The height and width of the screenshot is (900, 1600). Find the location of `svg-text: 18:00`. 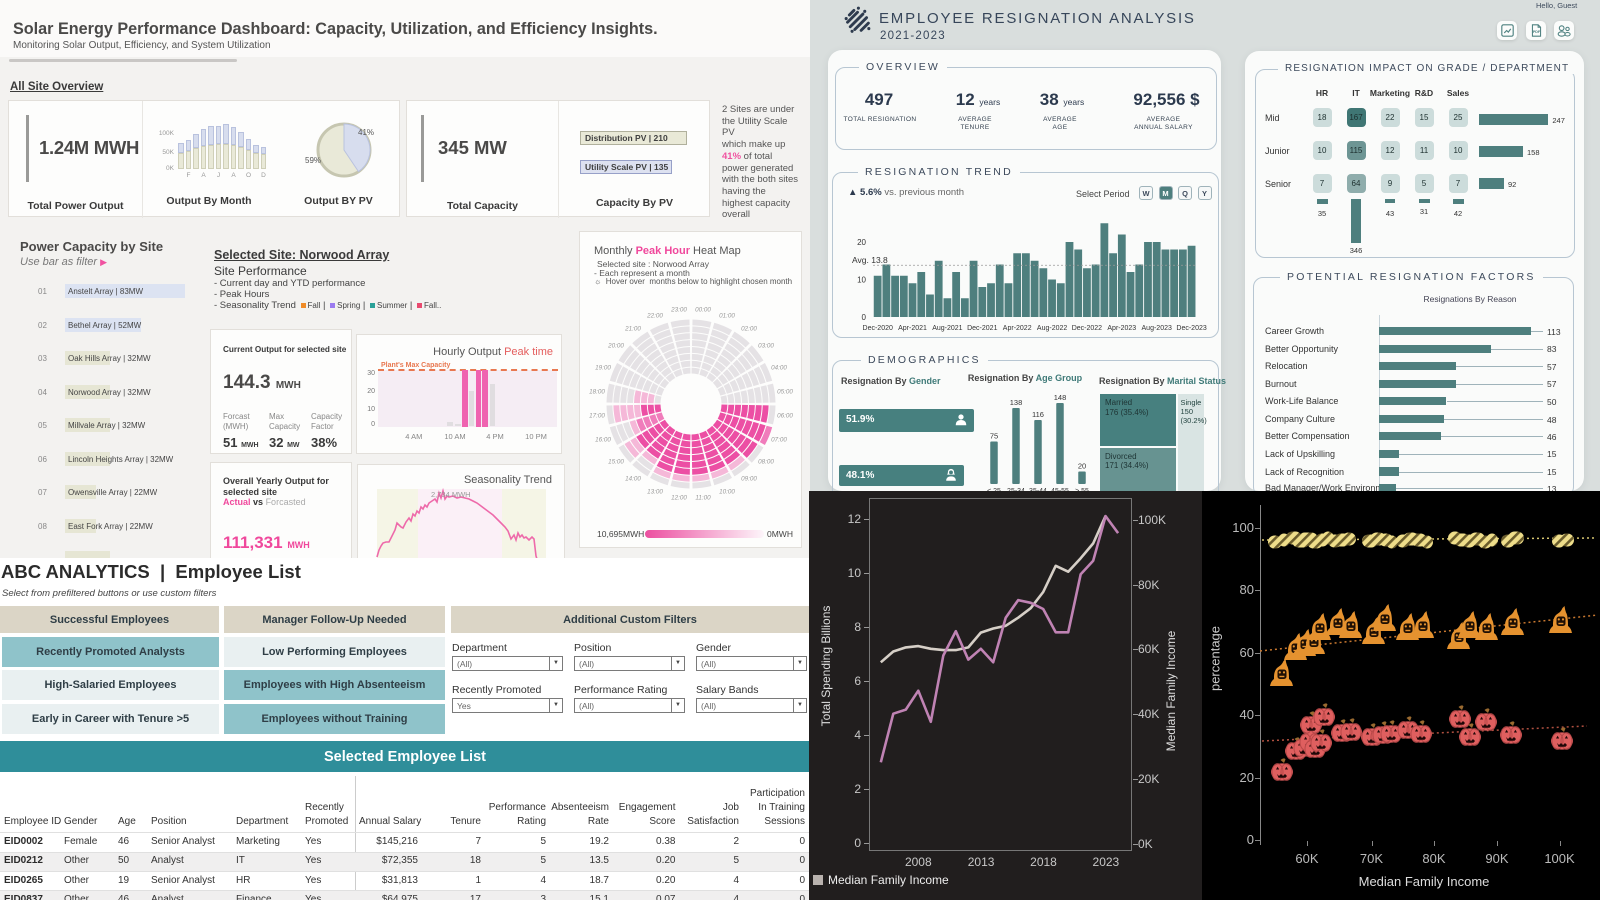

svg-text: 18:00 is located at coordinates (597, 392).